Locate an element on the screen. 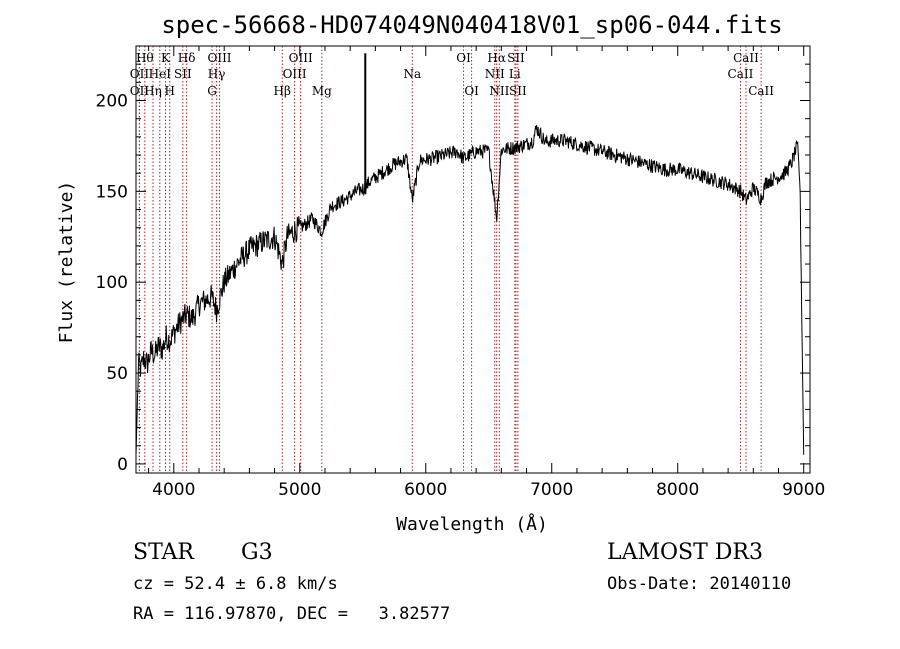 The width and height of the screenshot is (900, 649). coordinates: RA = 116.97870, DEC = 3.82577 is located at coordinates (292, 614).